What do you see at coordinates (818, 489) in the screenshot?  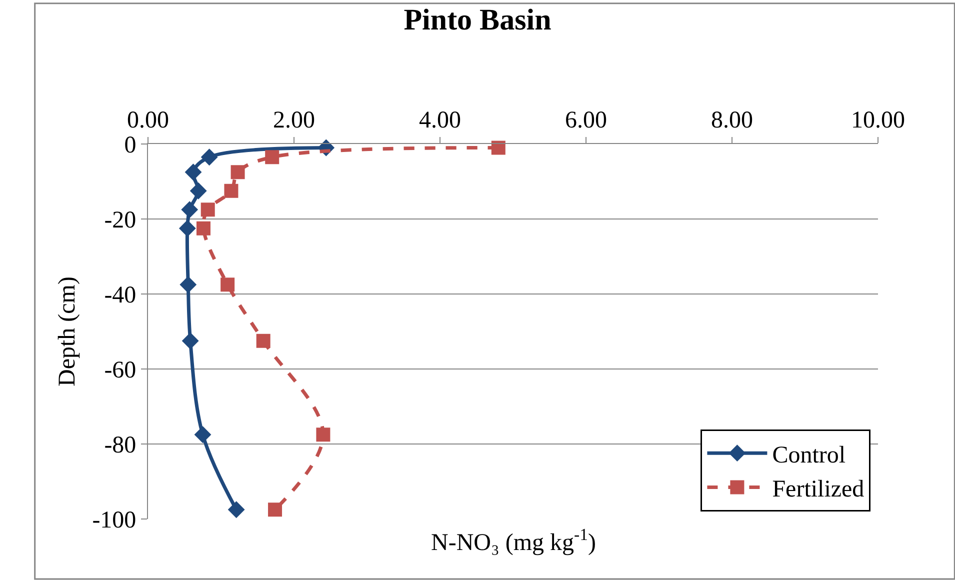 I see `legend-label: Fertilized` at bounding box center [818, 489].